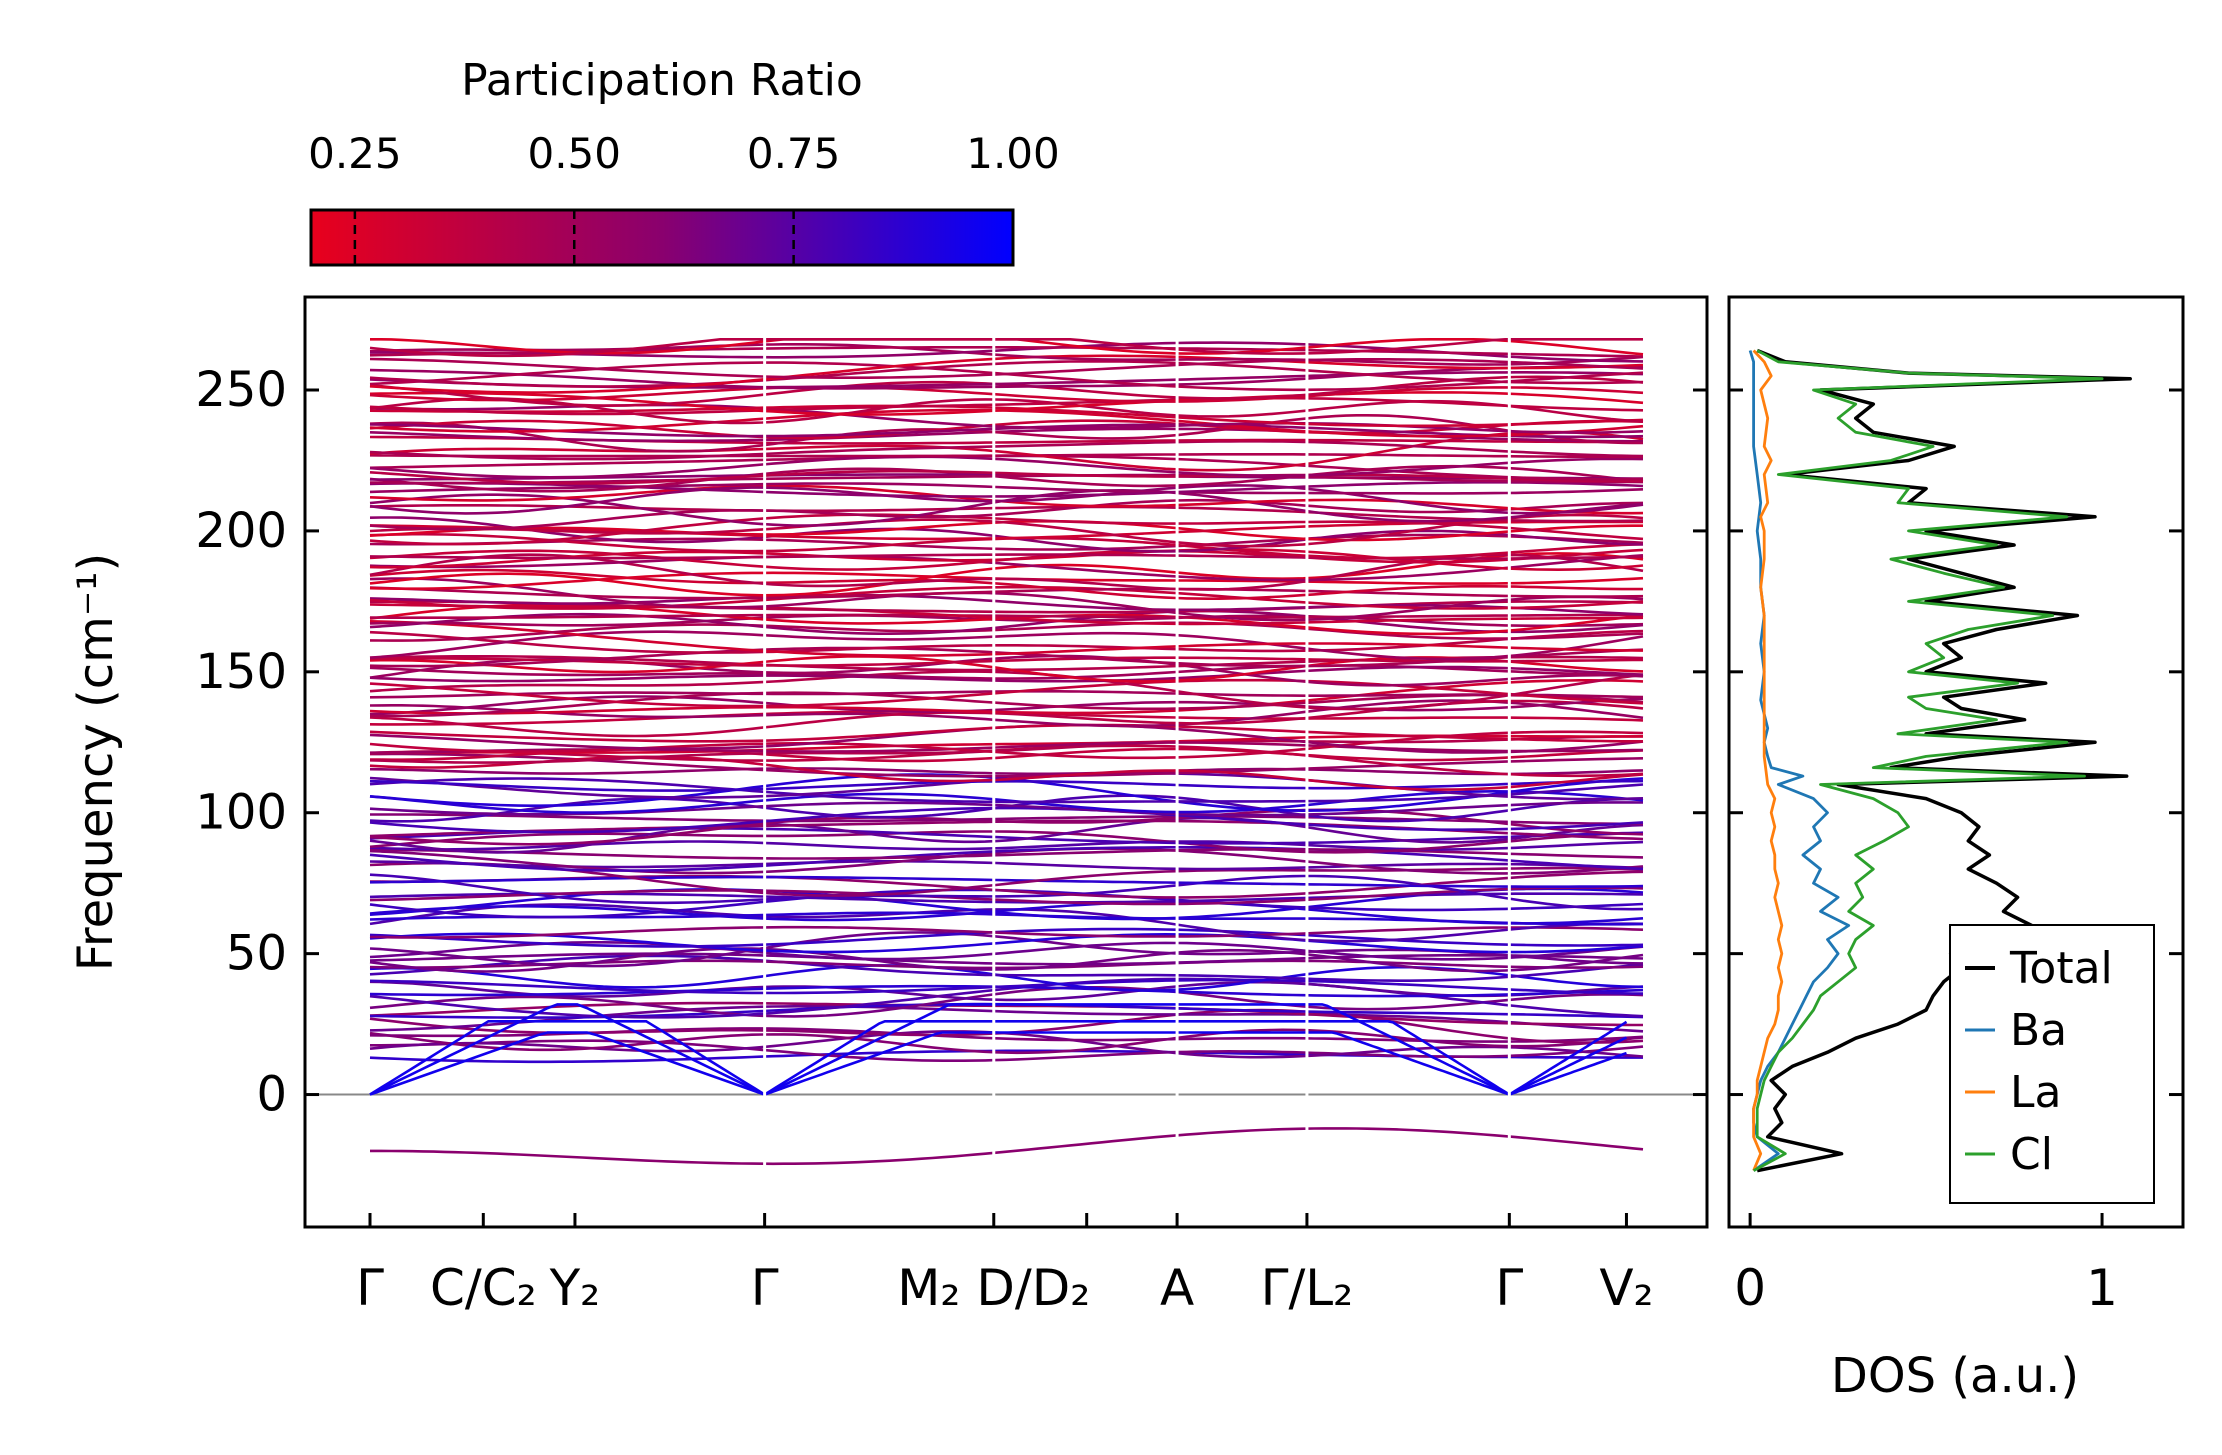 The height and width of the screenshot is (1455, 2222). I want to click on colorbar-title: Participation Ratio, so click(662, 80).